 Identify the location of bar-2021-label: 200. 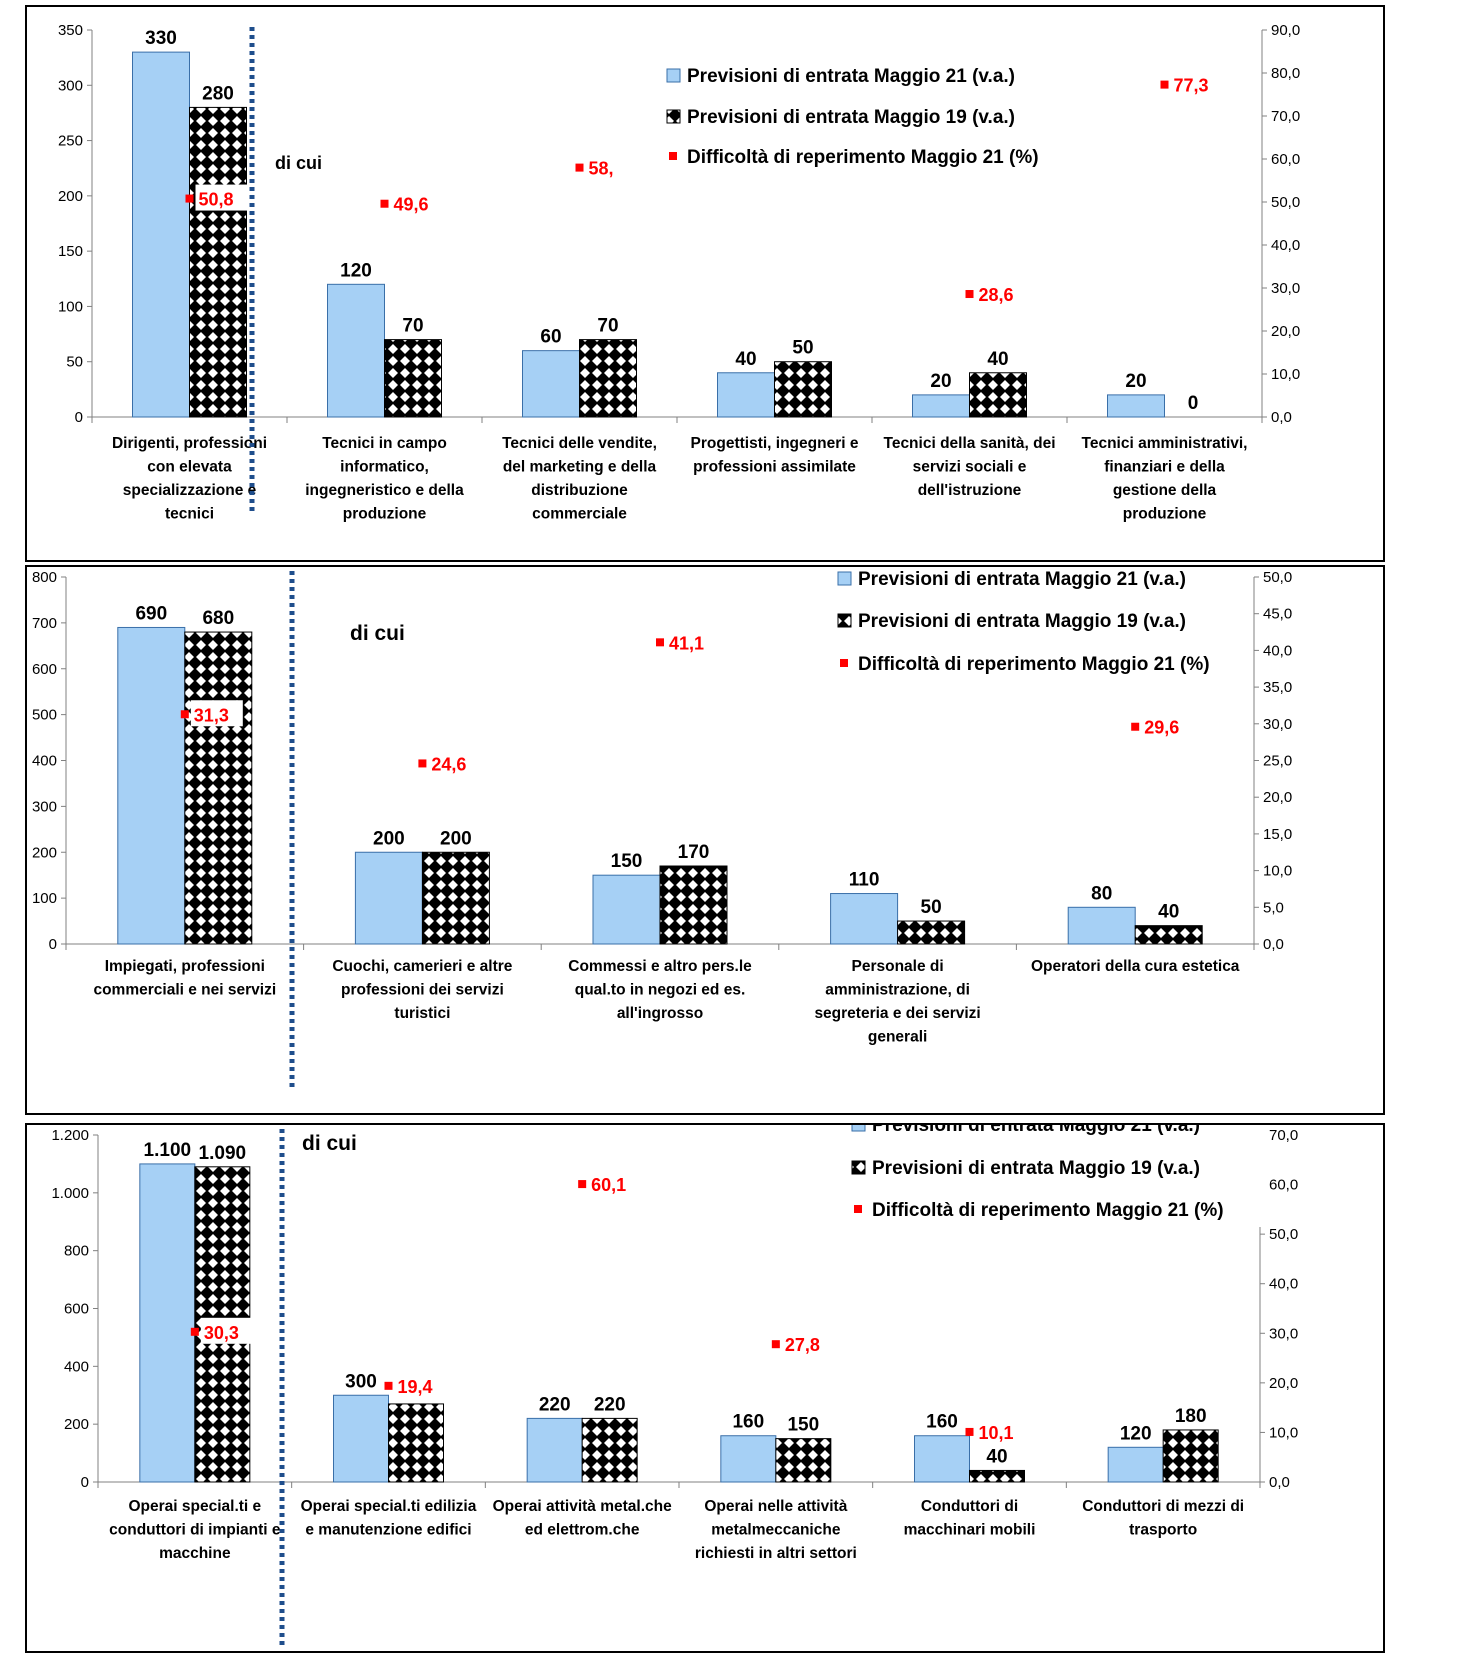
(389, 838).